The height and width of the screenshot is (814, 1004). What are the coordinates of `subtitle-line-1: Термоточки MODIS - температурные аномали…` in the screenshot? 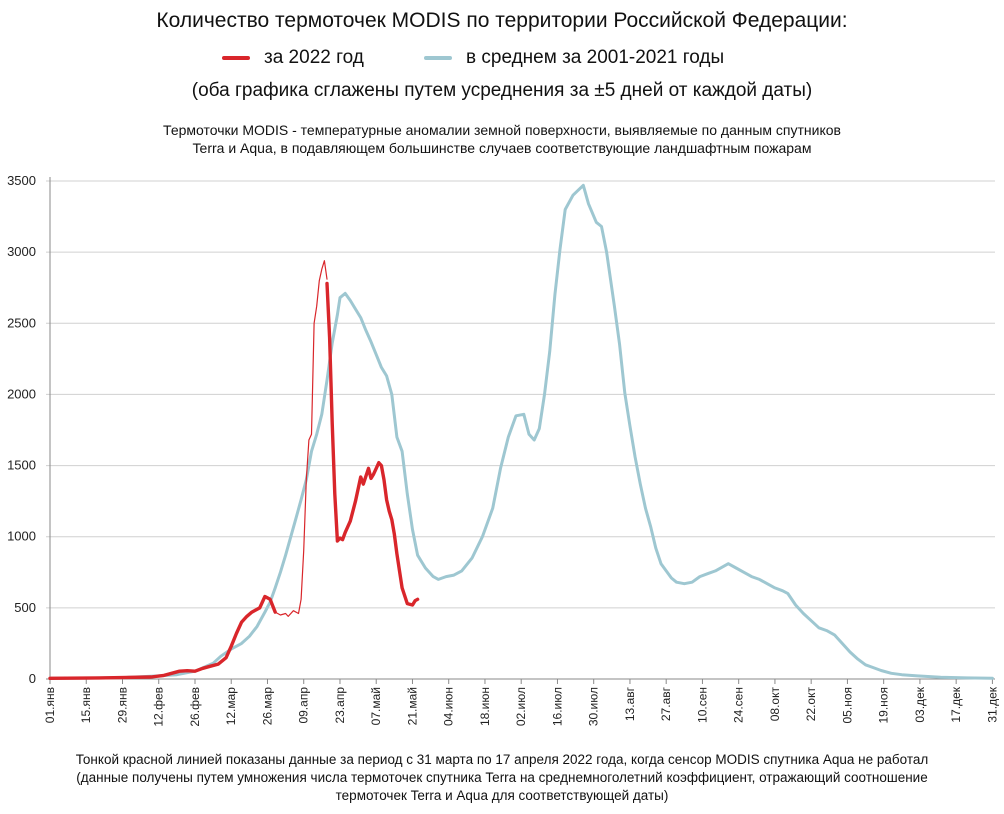 It's located at (502, 130).